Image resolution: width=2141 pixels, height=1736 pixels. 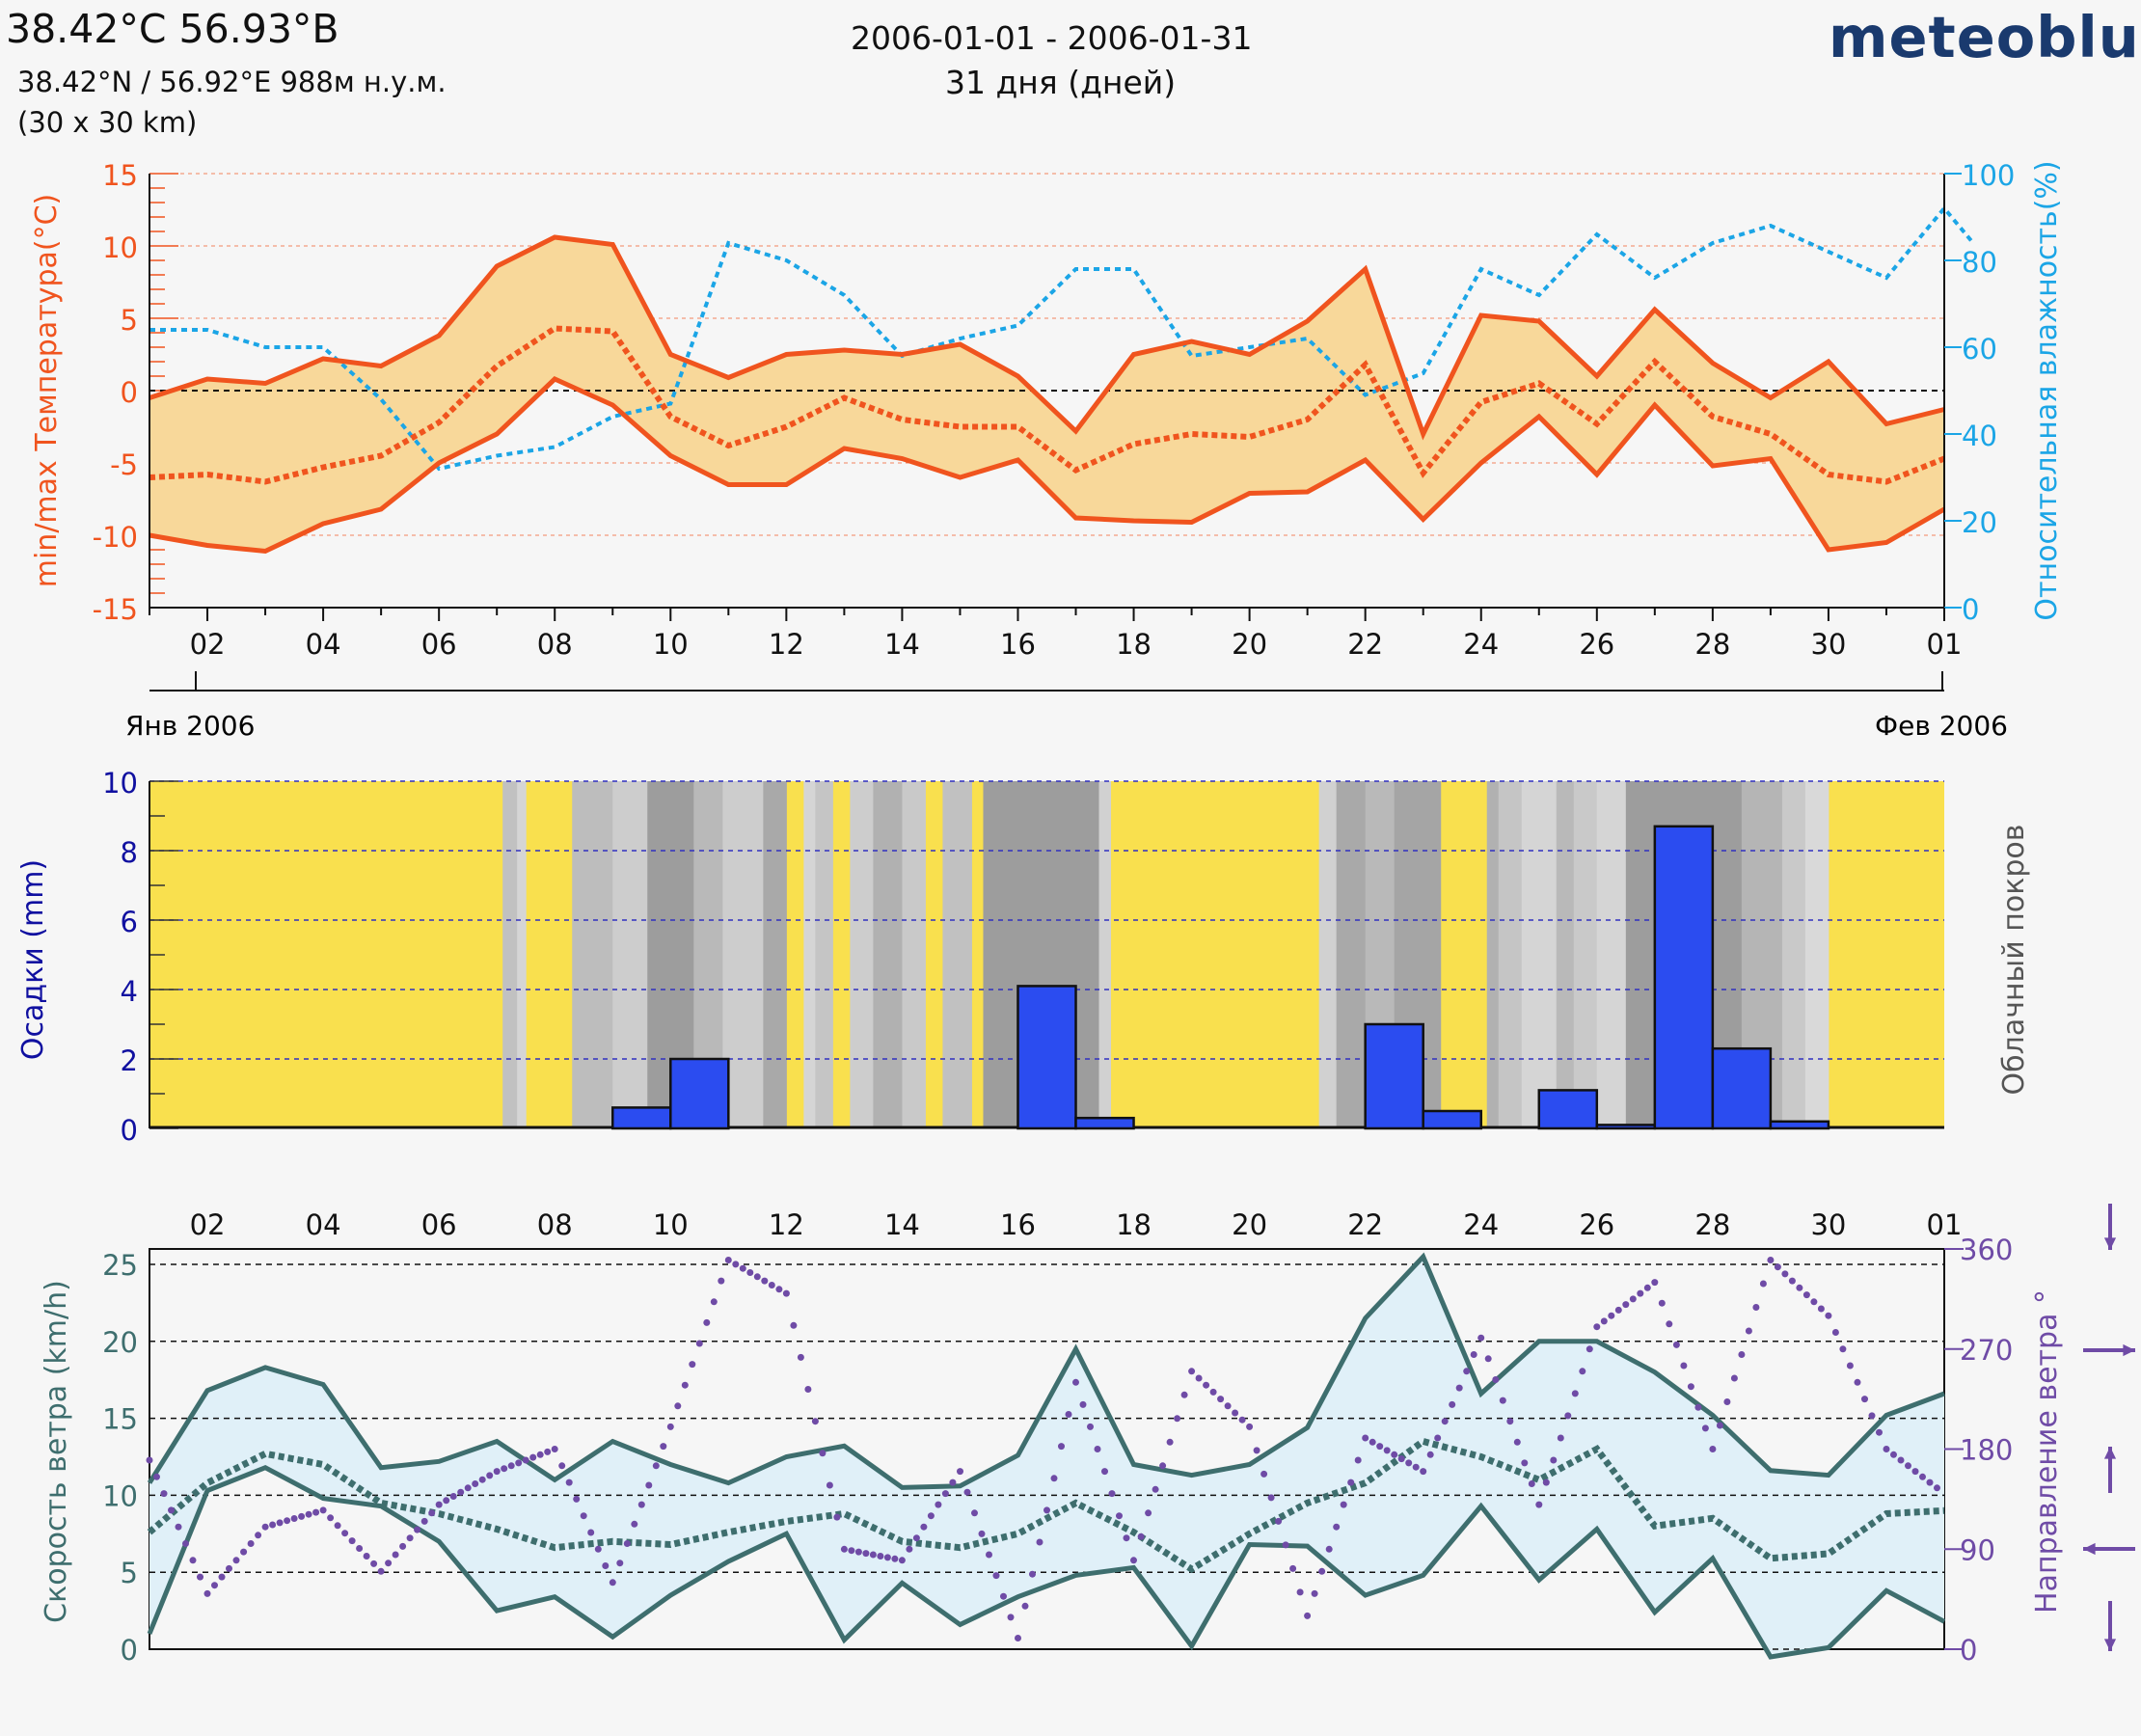 What do you see at coordinates (2089, 1549) in the screenshot?
I see `arrow-west-head` at bounding box center [2089, 1549].